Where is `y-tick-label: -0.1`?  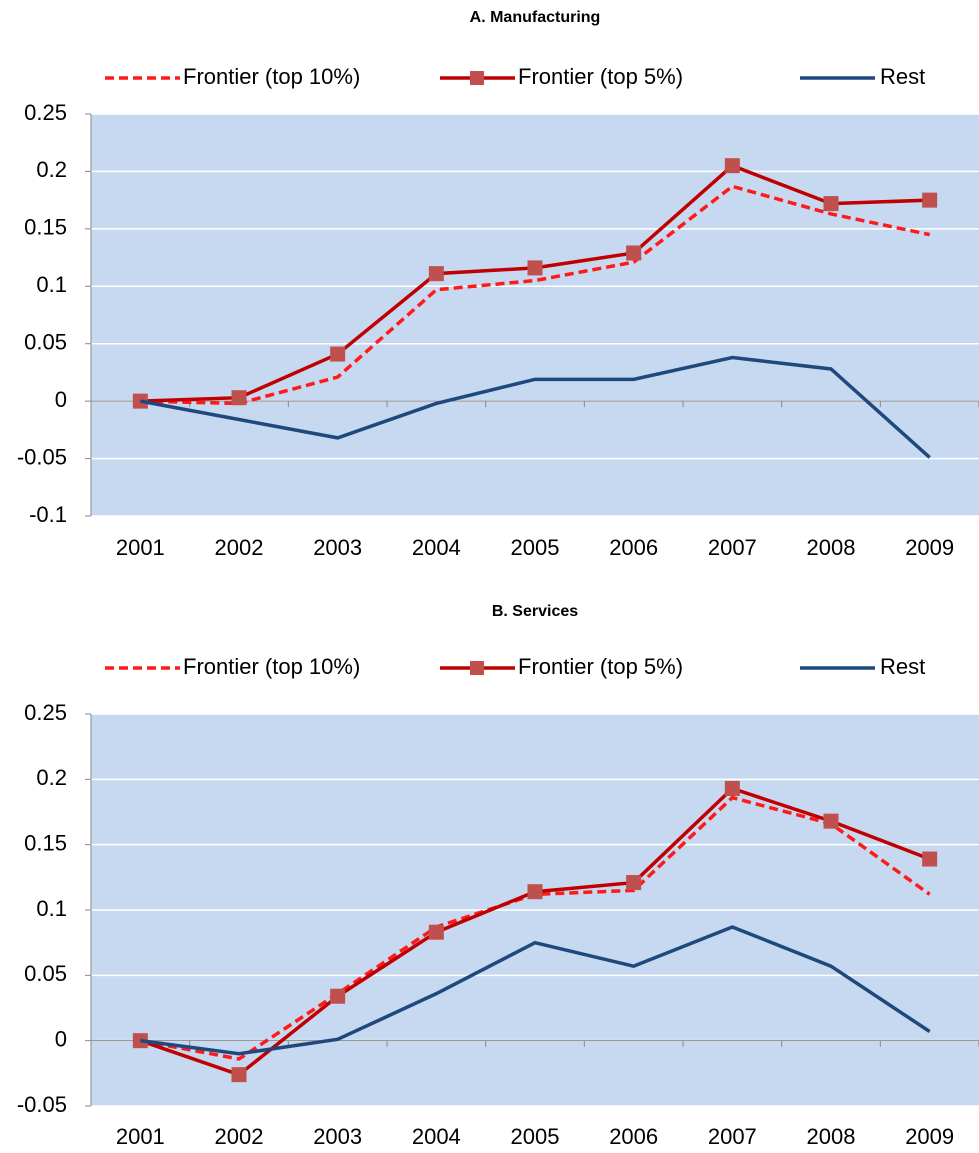
y-tick-label: -0.1 is located at coordinates (48, 514).